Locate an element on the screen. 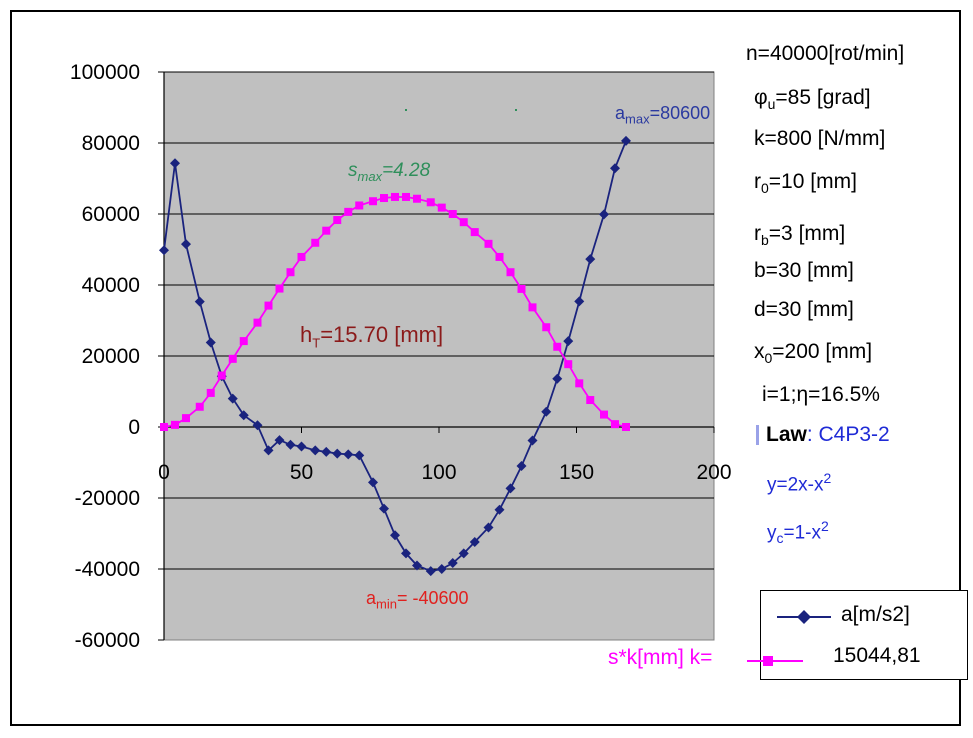  y-tick-label: 20000 is located at coordinates (111, 356).